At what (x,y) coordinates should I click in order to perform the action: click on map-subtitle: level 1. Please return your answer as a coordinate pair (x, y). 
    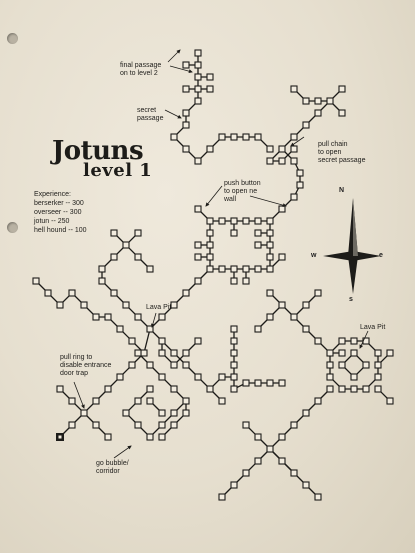
    Looking at the image, I should click on (118, 170).